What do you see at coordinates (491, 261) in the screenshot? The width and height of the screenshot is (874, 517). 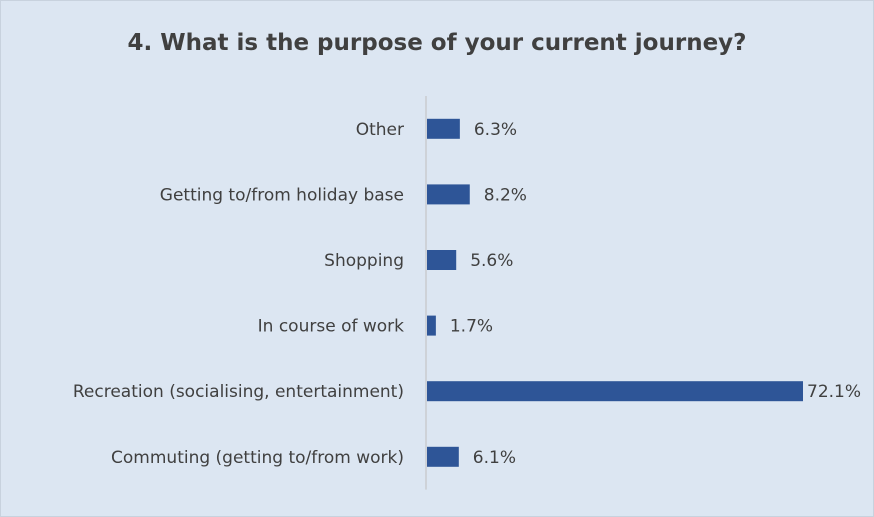 I see `value-label: 5.6%` at bounding box center [491, 261].